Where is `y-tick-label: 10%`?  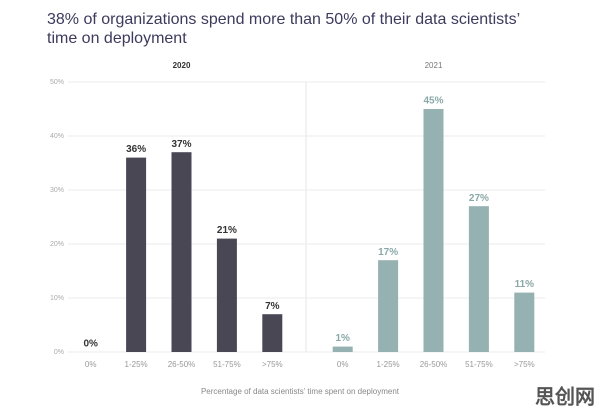
y-tick-label: 10% is located at coordinates (57, 298).